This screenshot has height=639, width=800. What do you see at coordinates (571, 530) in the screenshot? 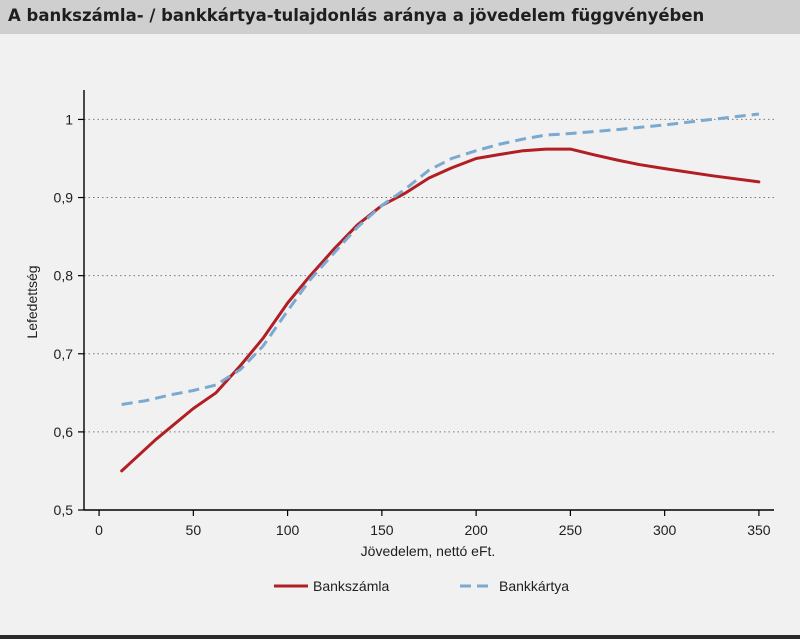
I see `x-tick-label: 250` at bounding box center [571, 530].